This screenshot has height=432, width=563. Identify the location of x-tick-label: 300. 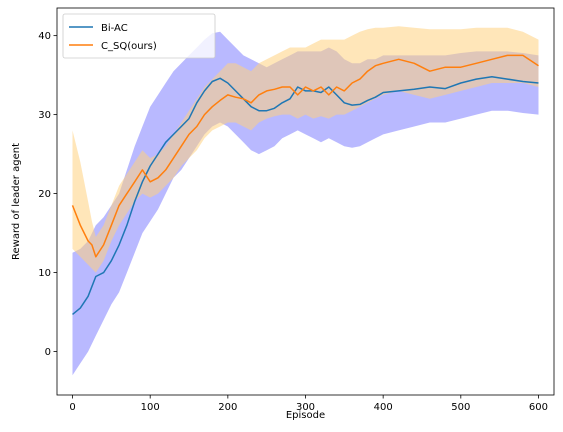
(305, 407).